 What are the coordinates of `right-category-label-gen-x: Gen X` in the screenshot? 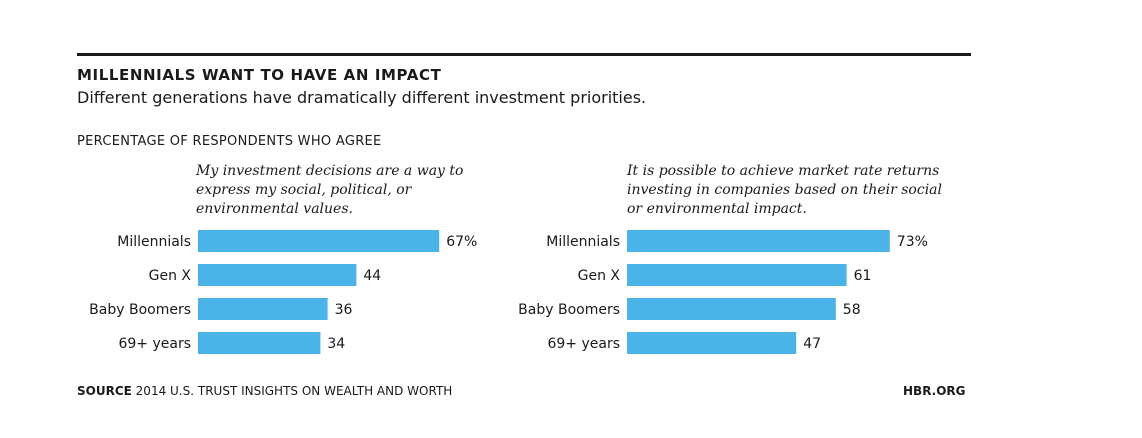 It's located at (599, 276).